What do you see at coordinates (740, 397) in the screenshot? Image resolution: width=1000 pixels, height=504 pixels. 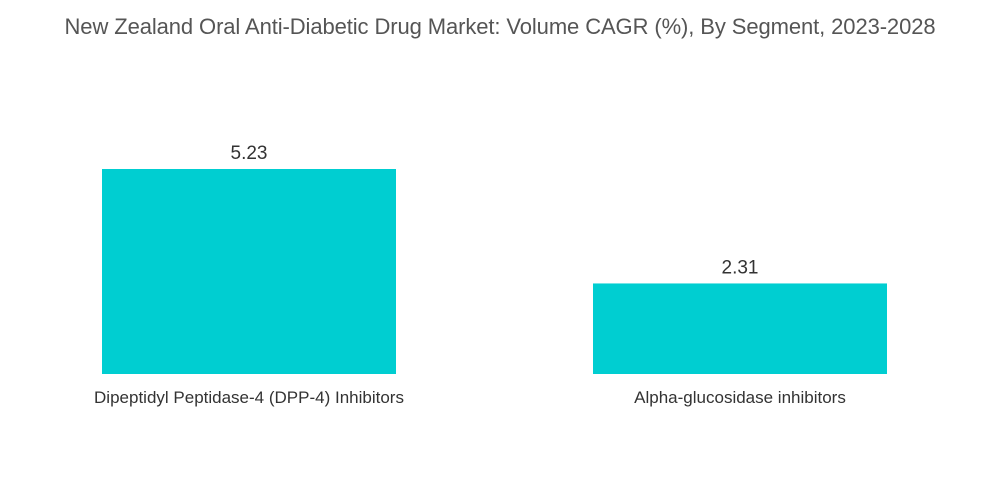 I see `category-label-2: Alpha-glucosidase inhibitors` at bounding box center [740, 397].